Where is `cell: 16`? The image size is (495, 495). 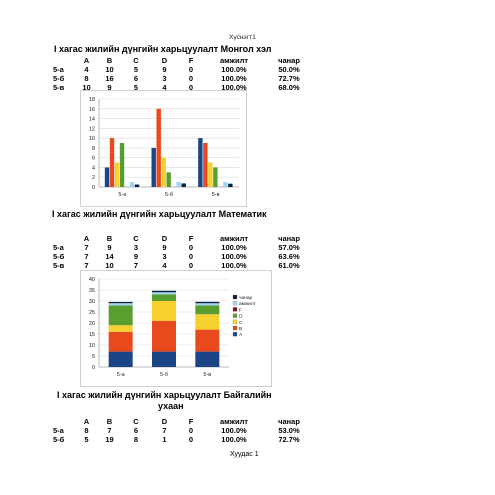
cell: 16 is located at coordinates (109, 78).